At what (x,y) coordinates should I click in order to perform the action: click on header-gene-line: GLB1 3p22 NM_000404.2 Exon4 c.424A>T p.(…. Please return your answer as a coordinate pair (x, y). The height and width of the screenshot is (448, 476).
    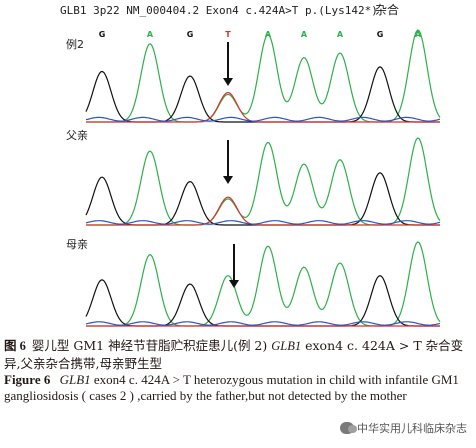
    Looking at the image, I should click on (219, 10).